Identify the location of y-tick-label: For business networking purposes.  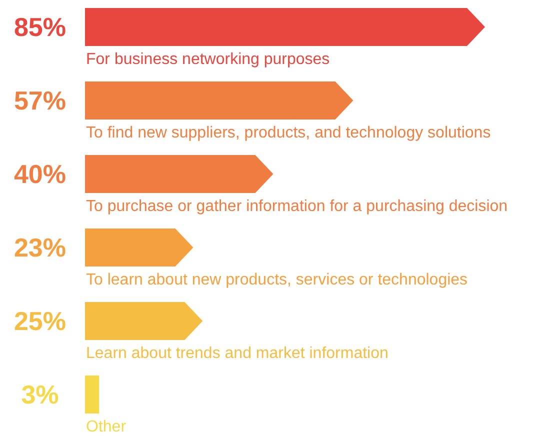
(208, 59).